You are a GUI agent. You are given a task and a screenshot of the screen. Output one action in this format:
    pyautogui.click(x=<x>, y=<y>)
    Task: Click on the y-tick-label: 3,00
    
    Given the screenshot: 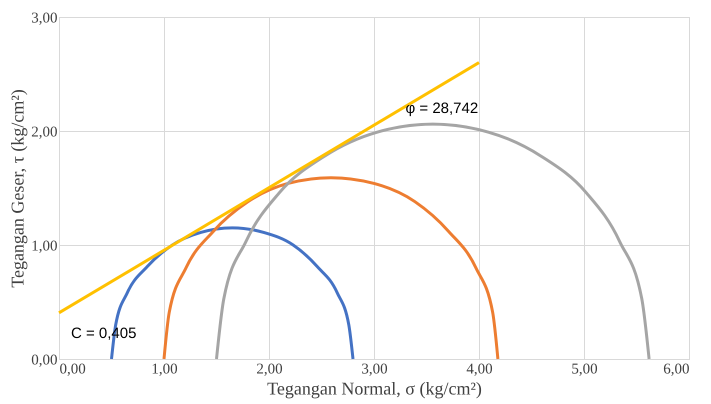 What is the action you would take?
    pyautogui.click(x=44, y=18)
    